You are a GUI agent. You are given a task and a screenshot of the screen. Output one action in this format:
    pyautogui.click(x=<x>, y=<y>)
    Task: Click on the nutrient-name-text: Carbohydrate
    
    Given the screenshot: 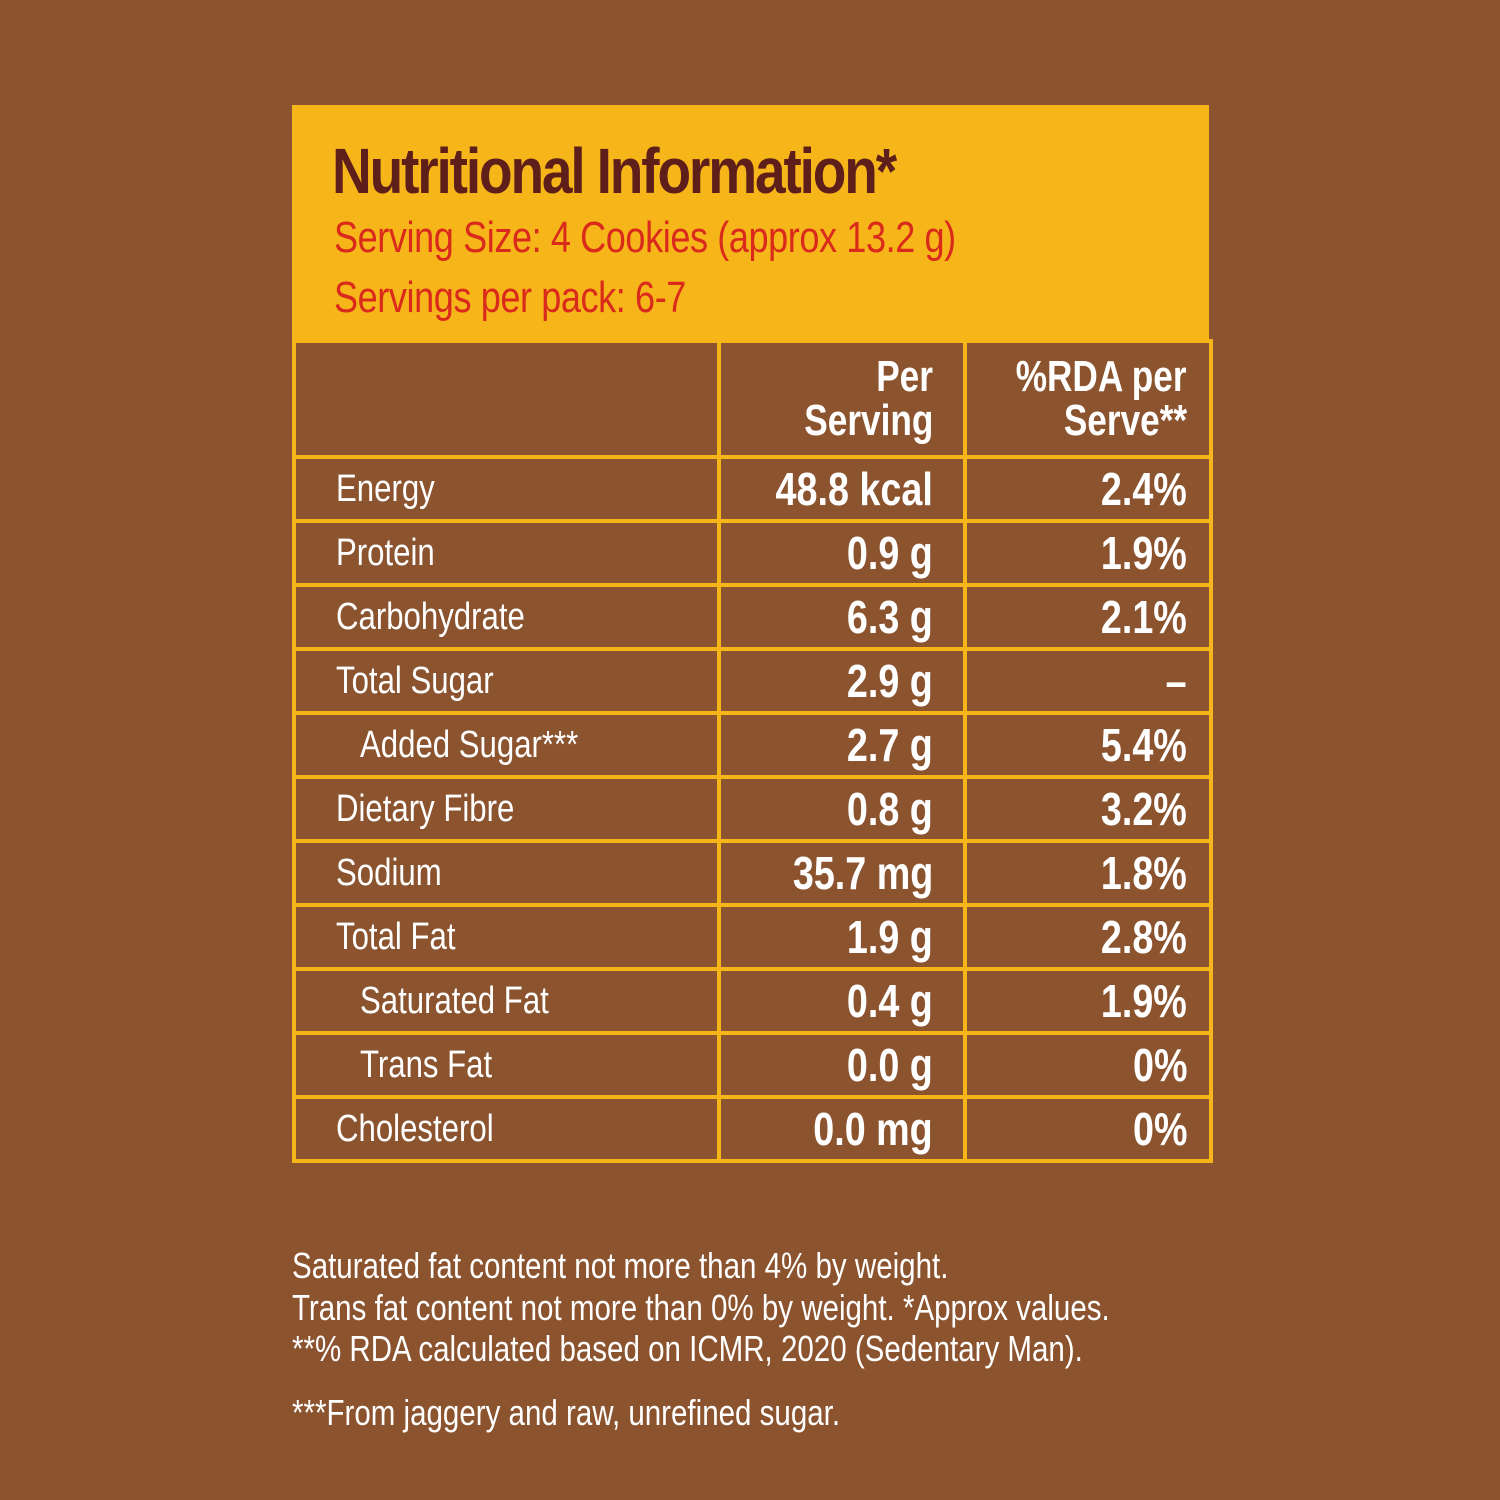 What is the action you would take?
    pyautogui.click(x=430, y=616)
    